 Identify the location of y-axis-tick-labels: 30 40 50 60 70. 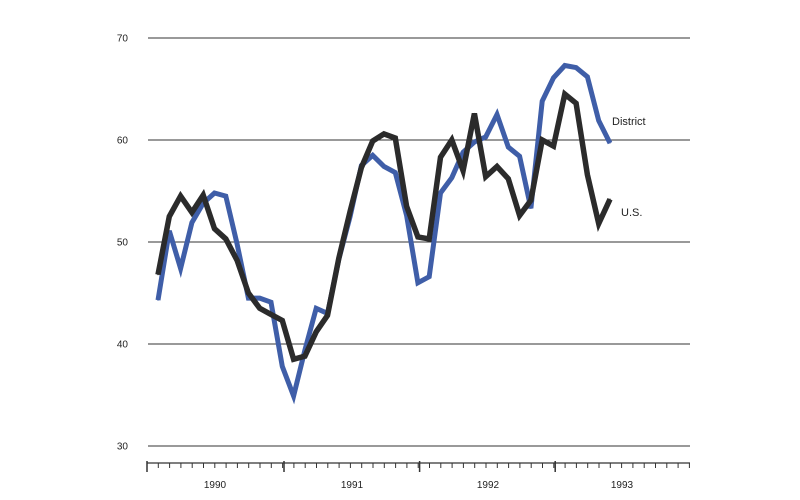
(123, 243).